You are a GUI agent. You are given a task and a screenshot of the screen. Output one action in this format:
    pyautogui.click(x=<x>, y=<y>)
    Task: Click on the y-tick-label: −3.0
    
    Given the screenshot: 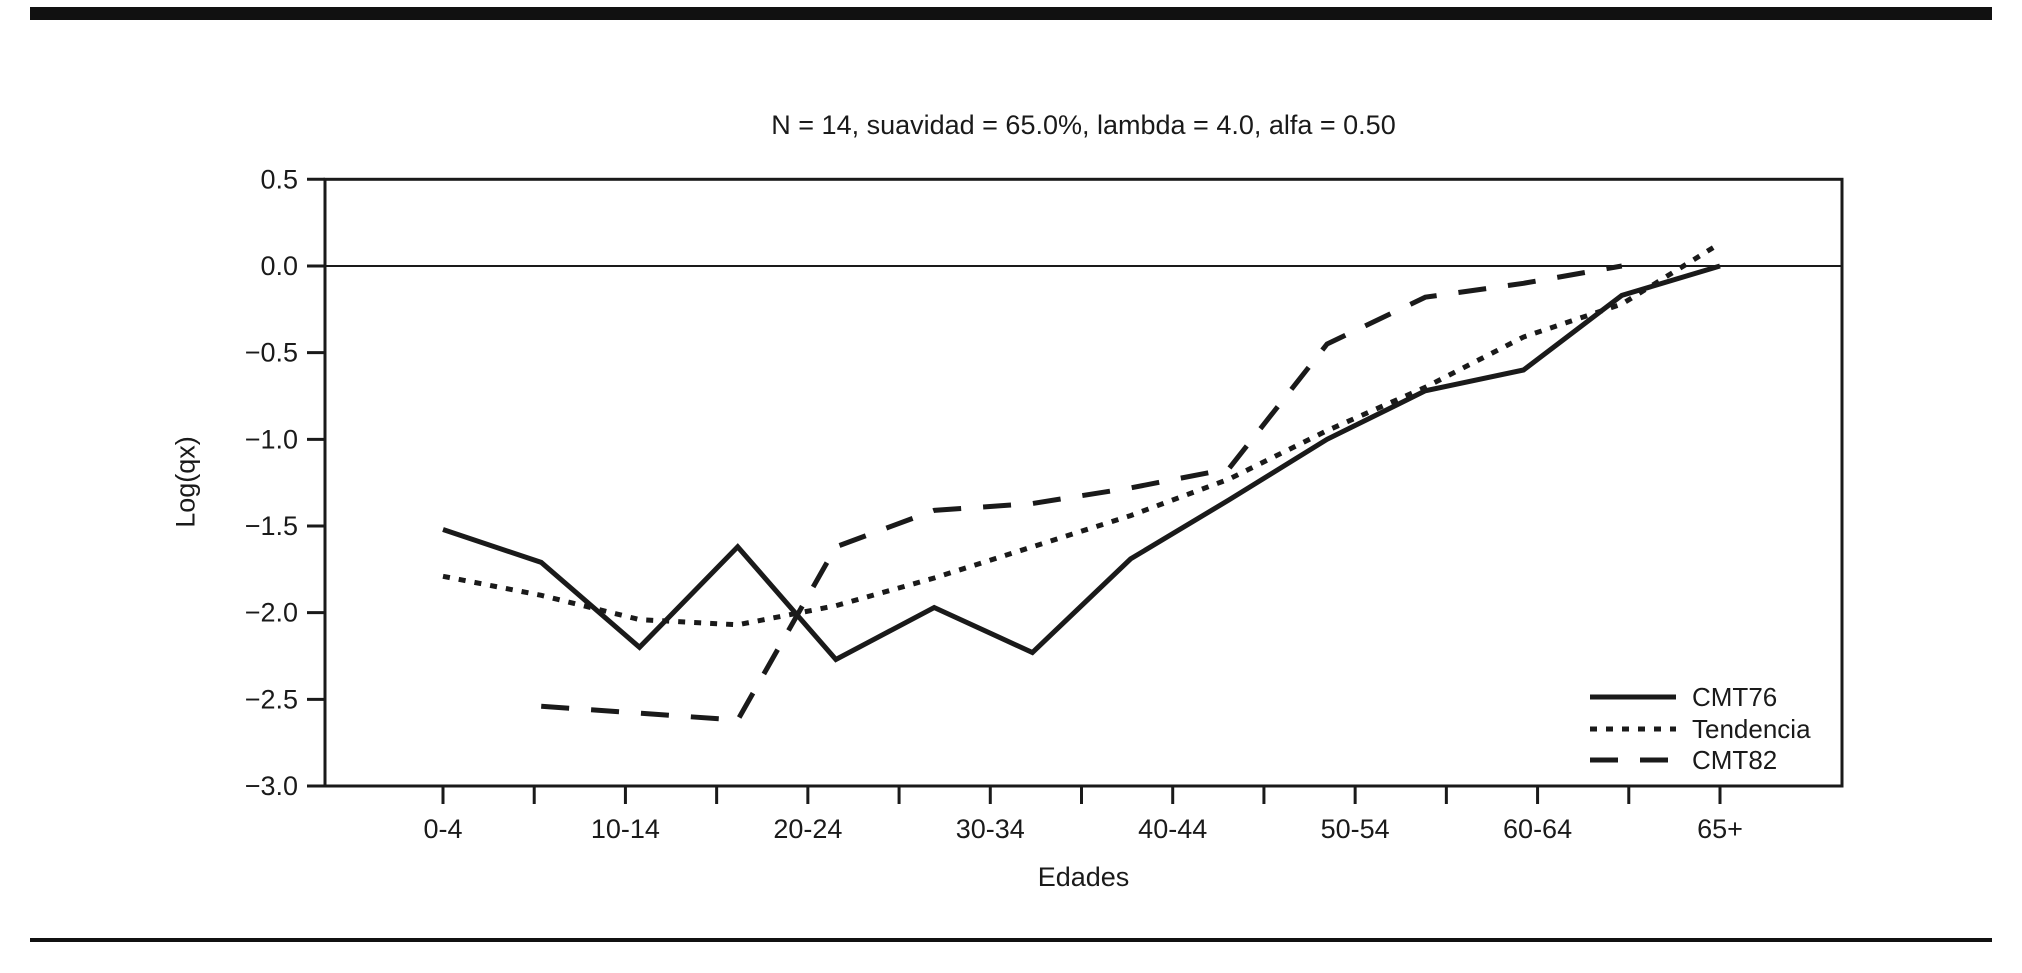 What is the action you would take?
    pyautogui.click(x=271, y=786)
    